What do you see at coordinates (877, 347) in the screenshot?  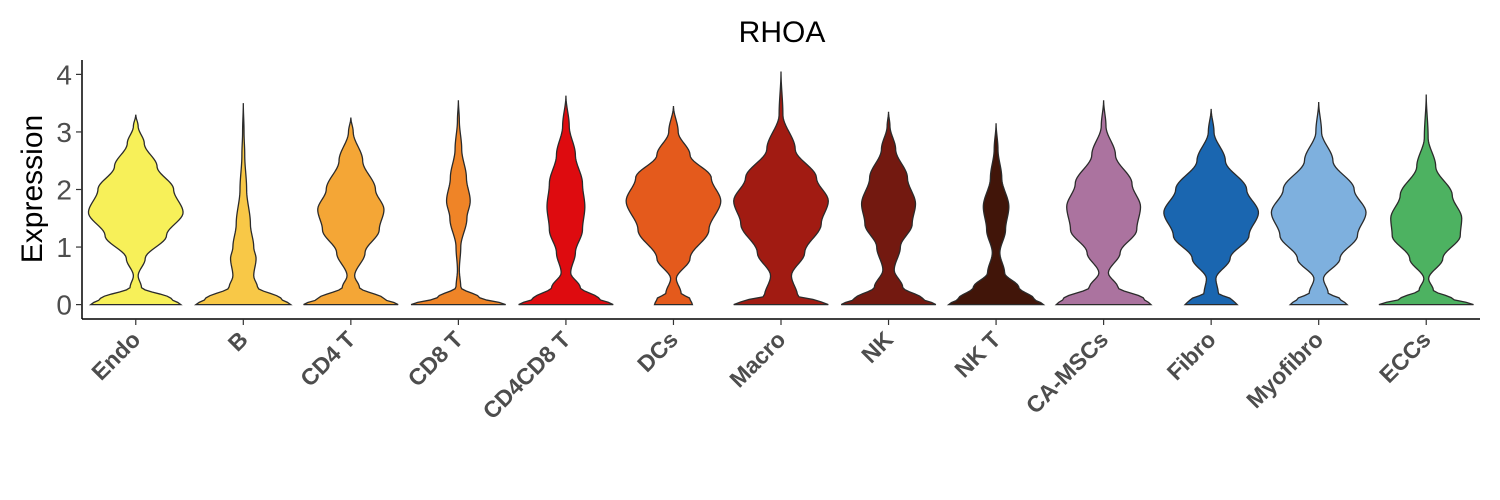 I see `x-tick-label: NK` at bounding box center [877, 347].